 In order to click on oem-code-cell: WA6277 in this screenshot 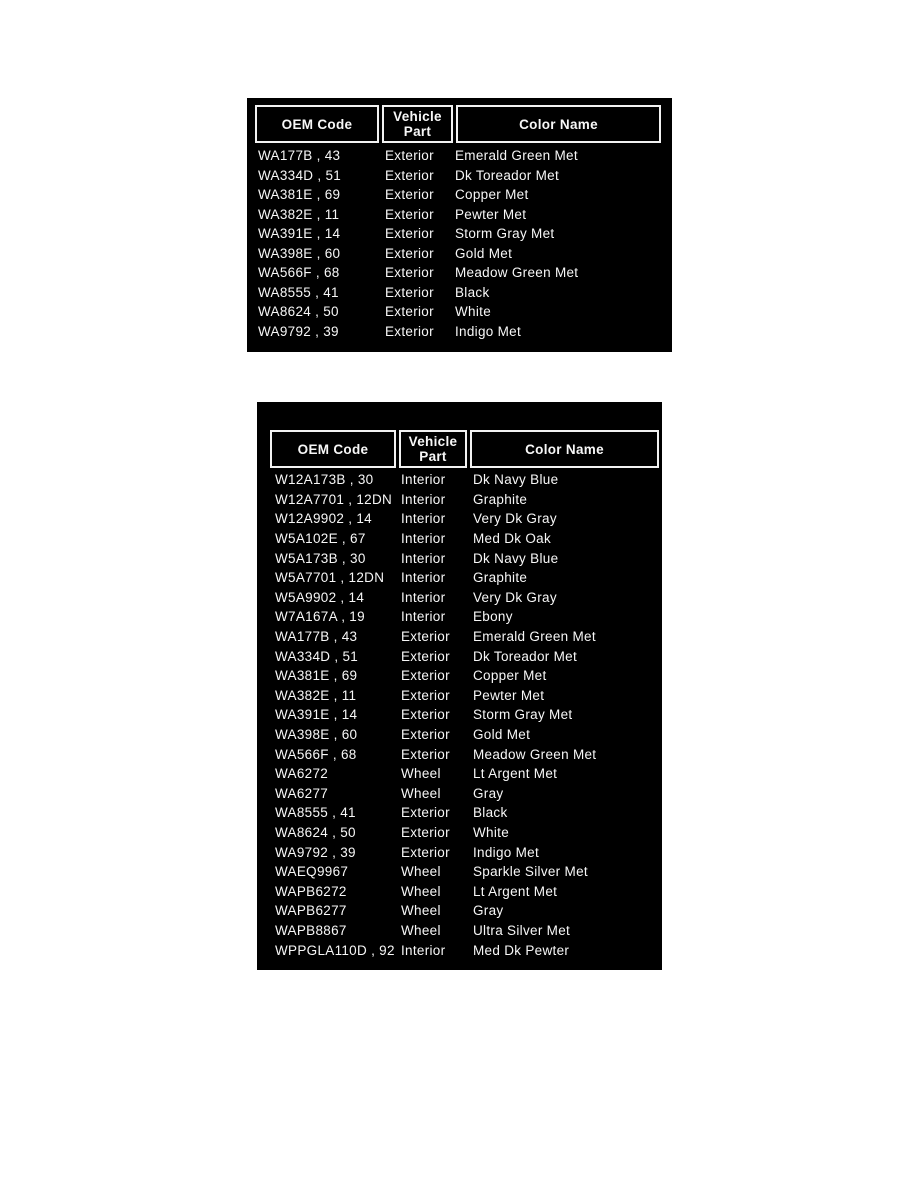, I will do `click(302, 793)`.